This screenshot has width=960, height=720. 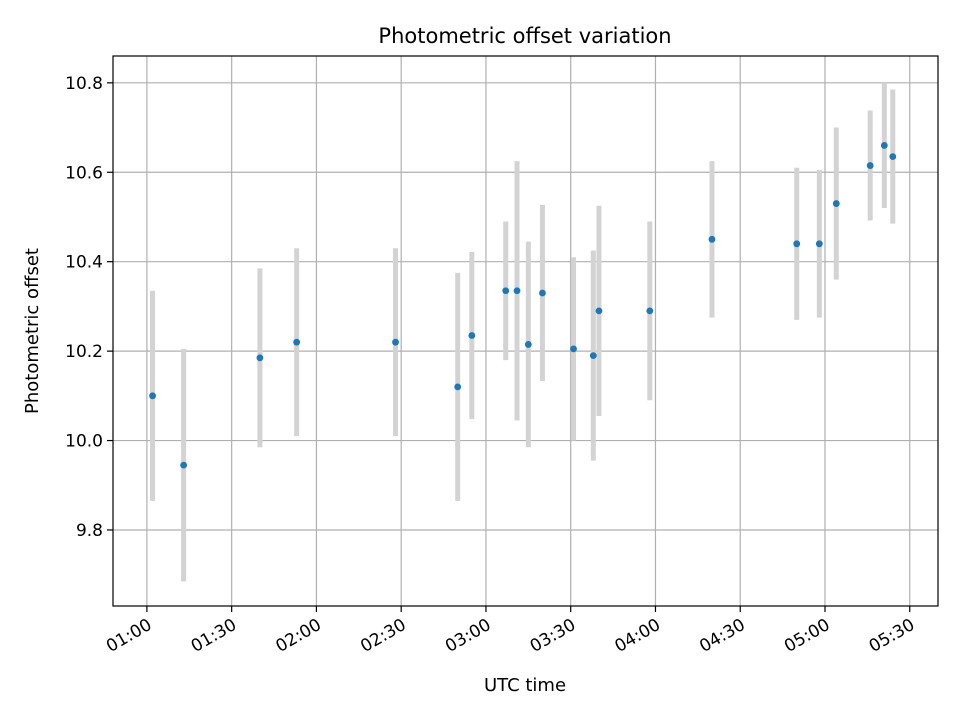 I want to click on chart-title: Photometric offset variation, so click(x=524, y=36).